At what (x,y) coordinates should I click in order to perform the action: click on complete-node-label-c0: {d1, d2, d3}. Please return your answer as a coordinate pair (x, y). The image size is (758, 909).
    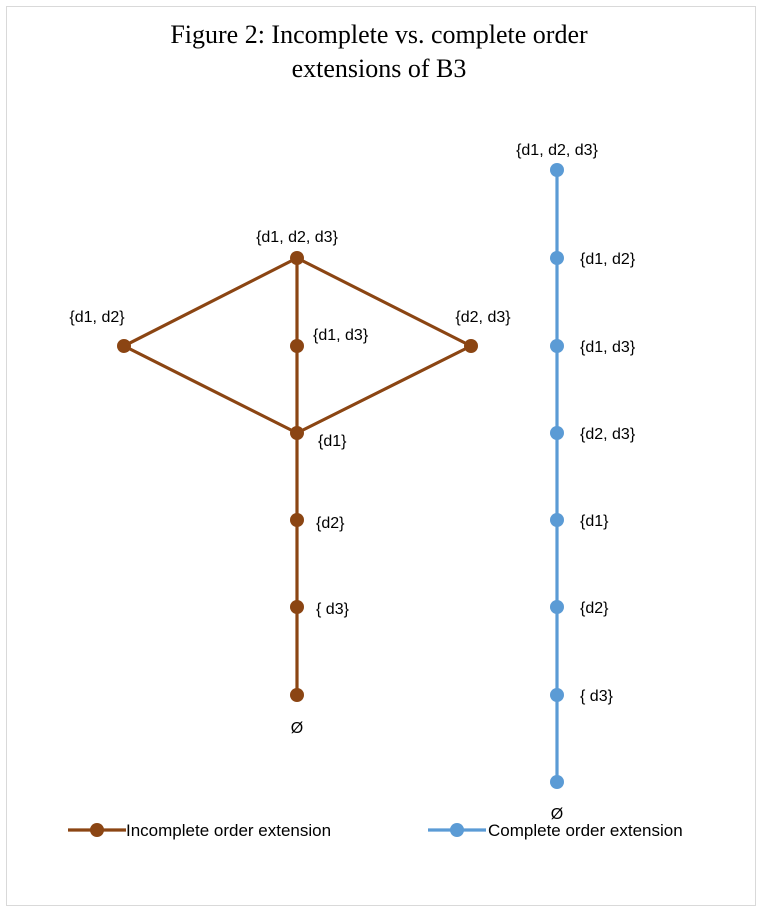
    Looking at the image, I should click on (557, 150).